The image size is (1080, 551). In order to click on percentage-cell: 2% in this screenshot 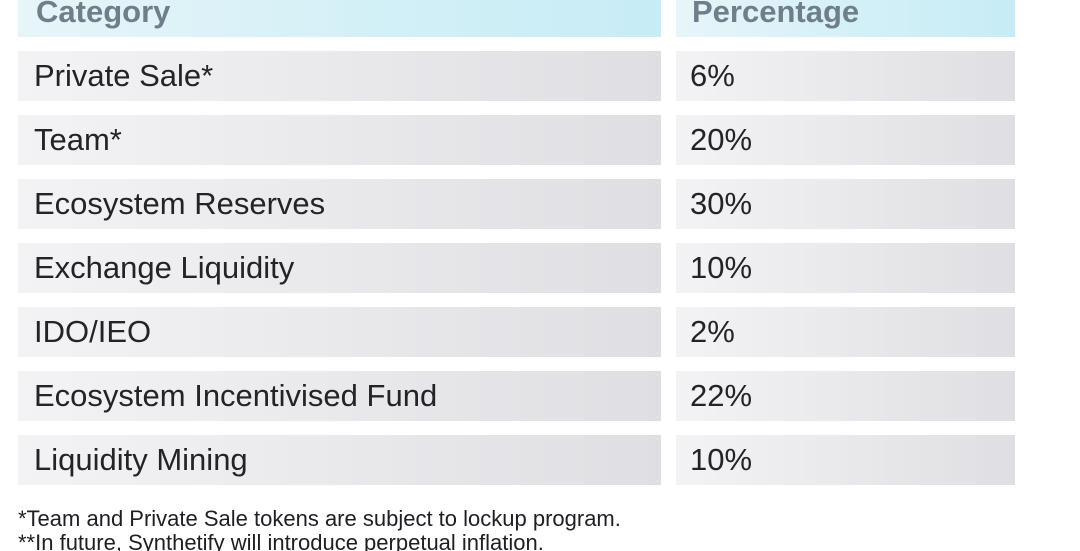, I will do `click(845, 332)`.